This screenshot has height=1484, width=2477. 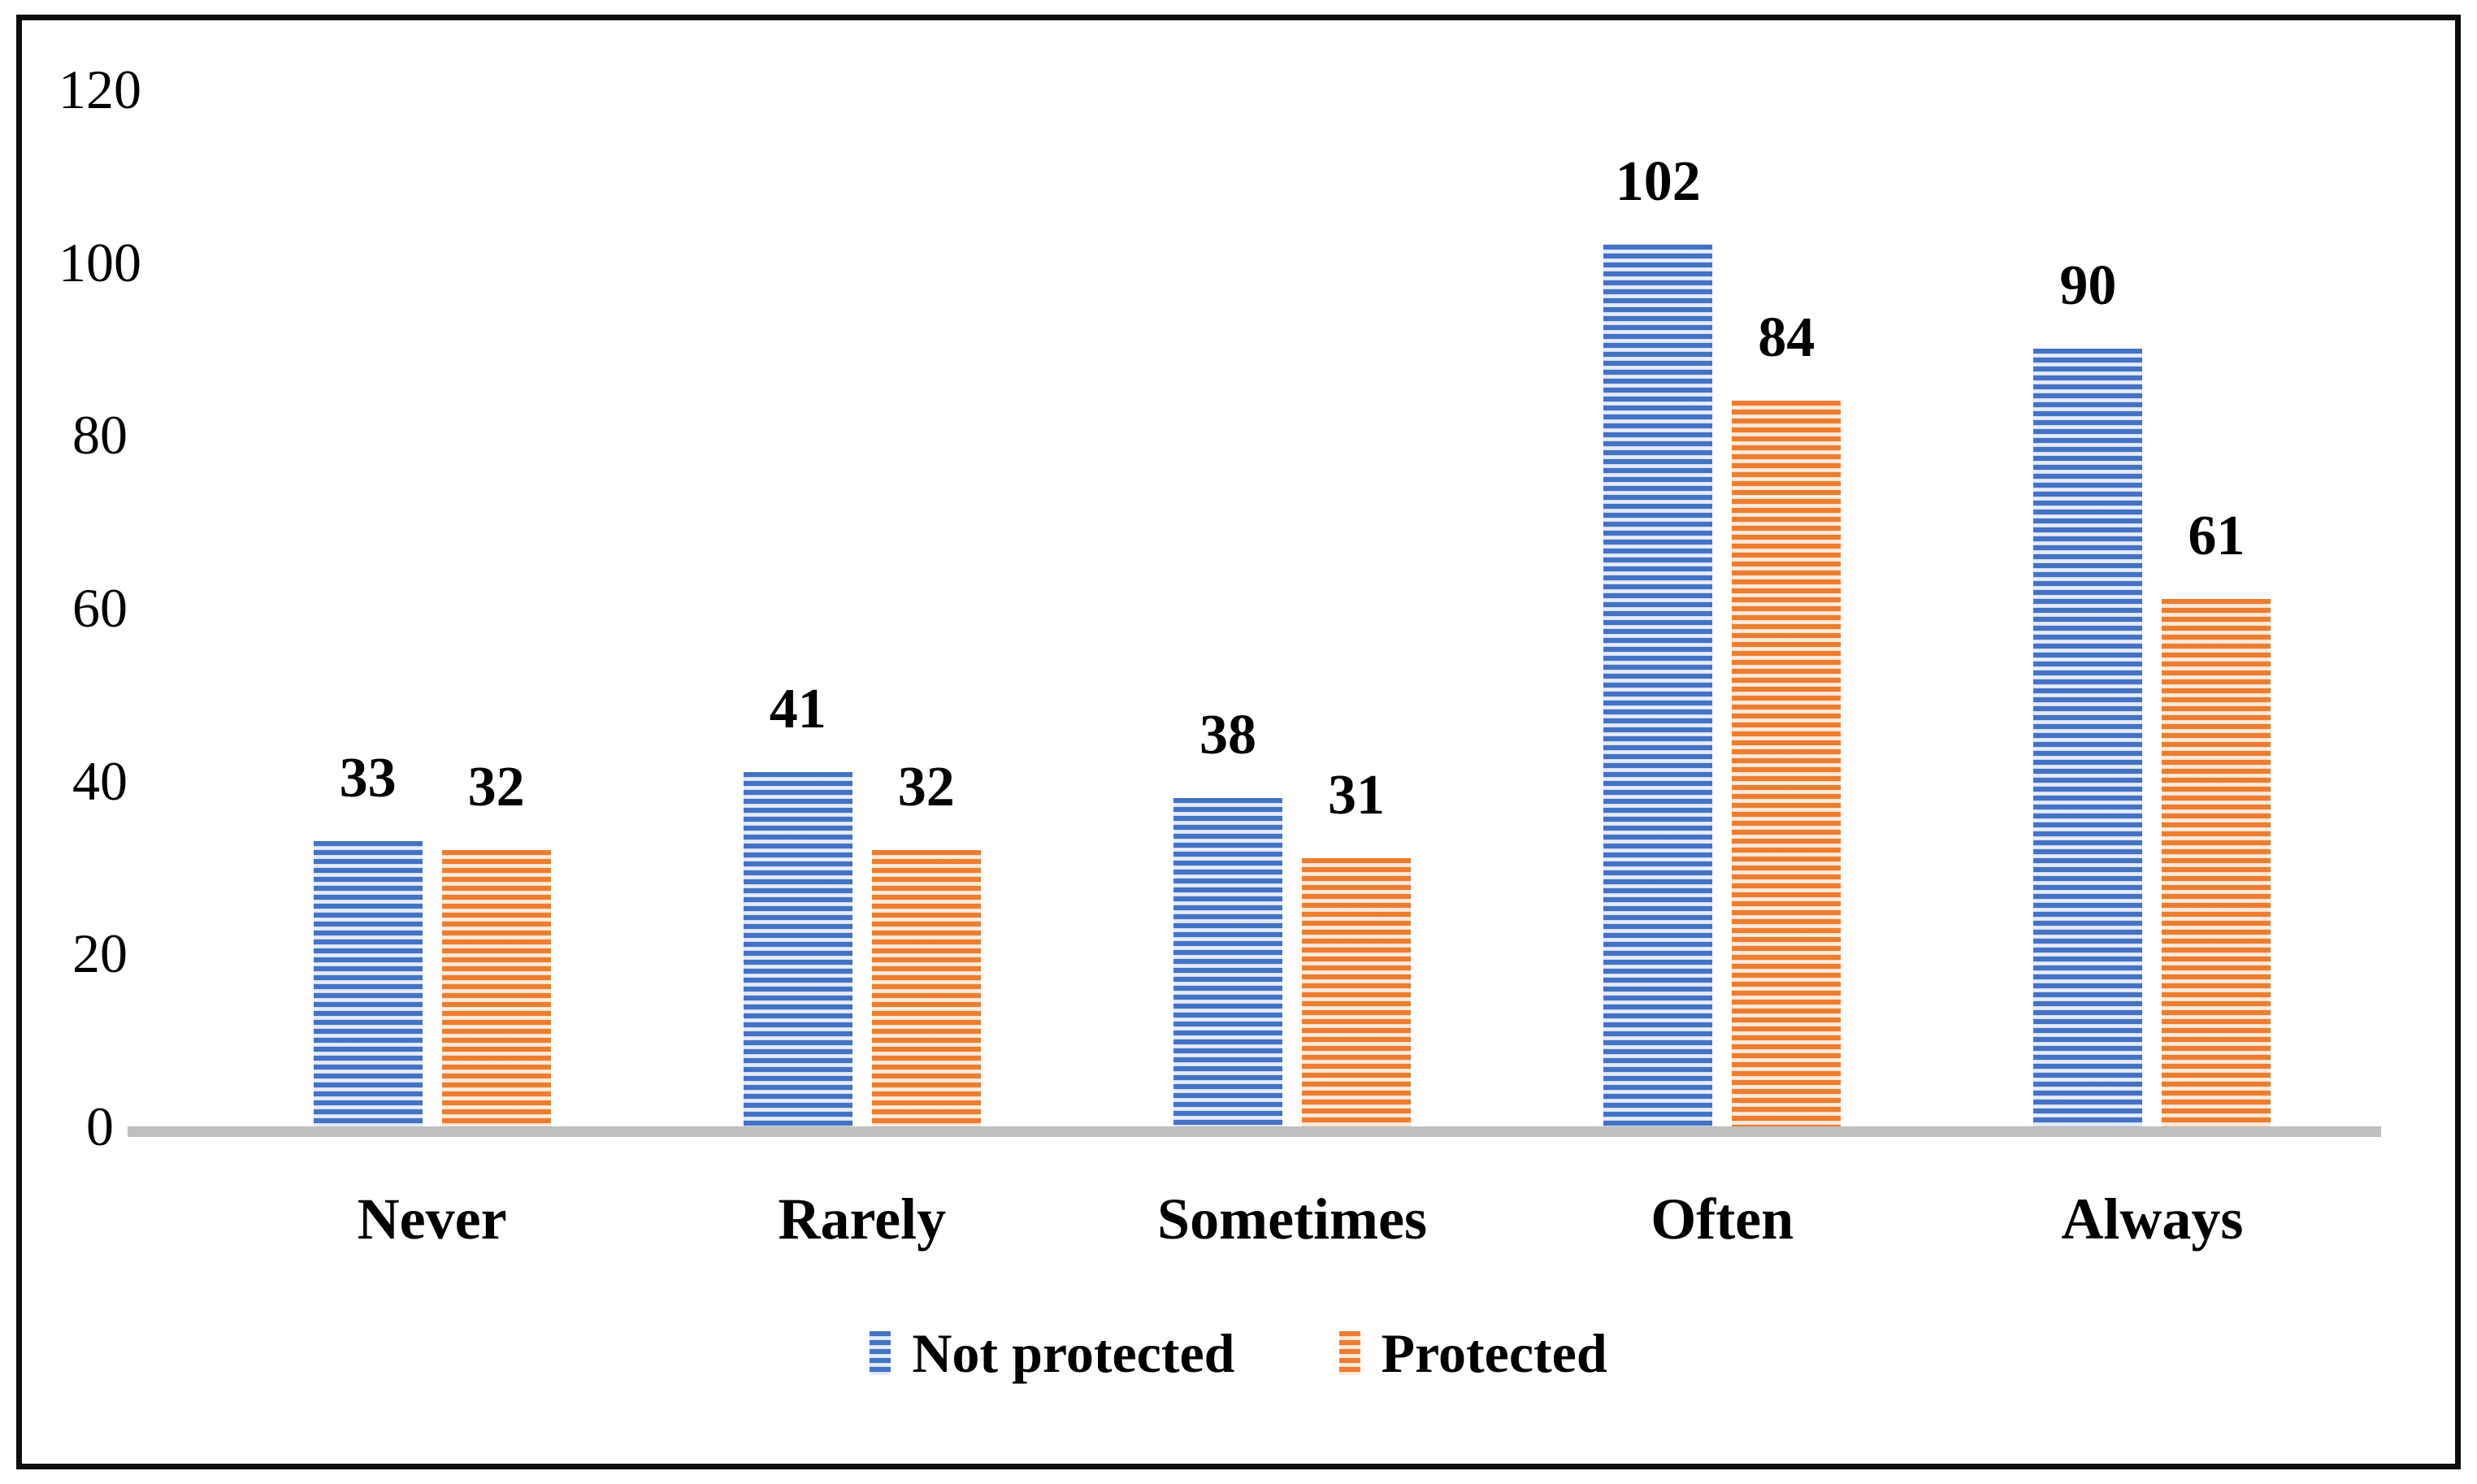 What do you see at coordinates (1238, 1353) in the screenshot?
I see `legend: Not protected Protected` at bounding box center [1238, 1353].